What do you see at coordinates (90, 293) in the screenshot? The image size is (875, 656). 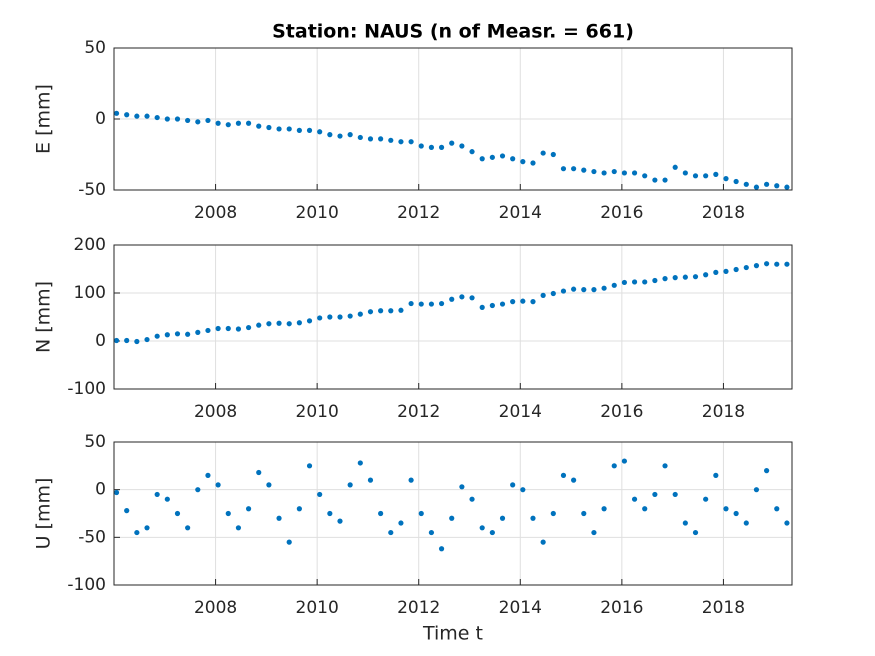 I see `y-tick-label: 100` at bounding box center [90, 293].